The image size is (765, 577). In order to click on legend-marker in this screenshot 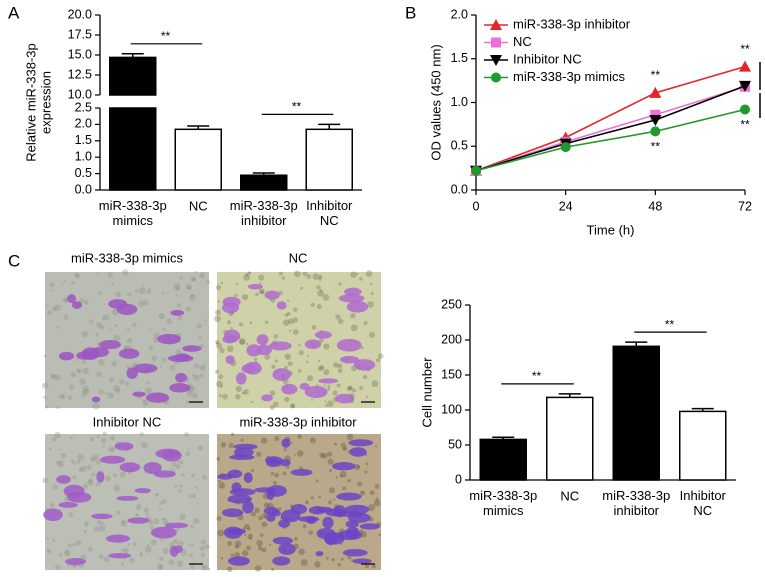, I will do `click(496, 77)`.